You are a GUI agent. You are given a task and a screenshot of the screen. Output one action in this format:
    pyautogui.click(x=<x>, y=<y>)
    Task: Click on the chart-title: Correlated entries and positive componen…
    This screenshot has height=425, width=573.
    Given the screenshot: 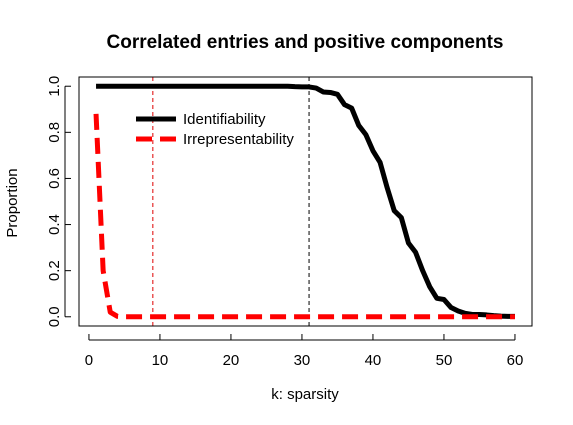 What is the action you would take?
    pyautogui.click(x=305, y=42)
    